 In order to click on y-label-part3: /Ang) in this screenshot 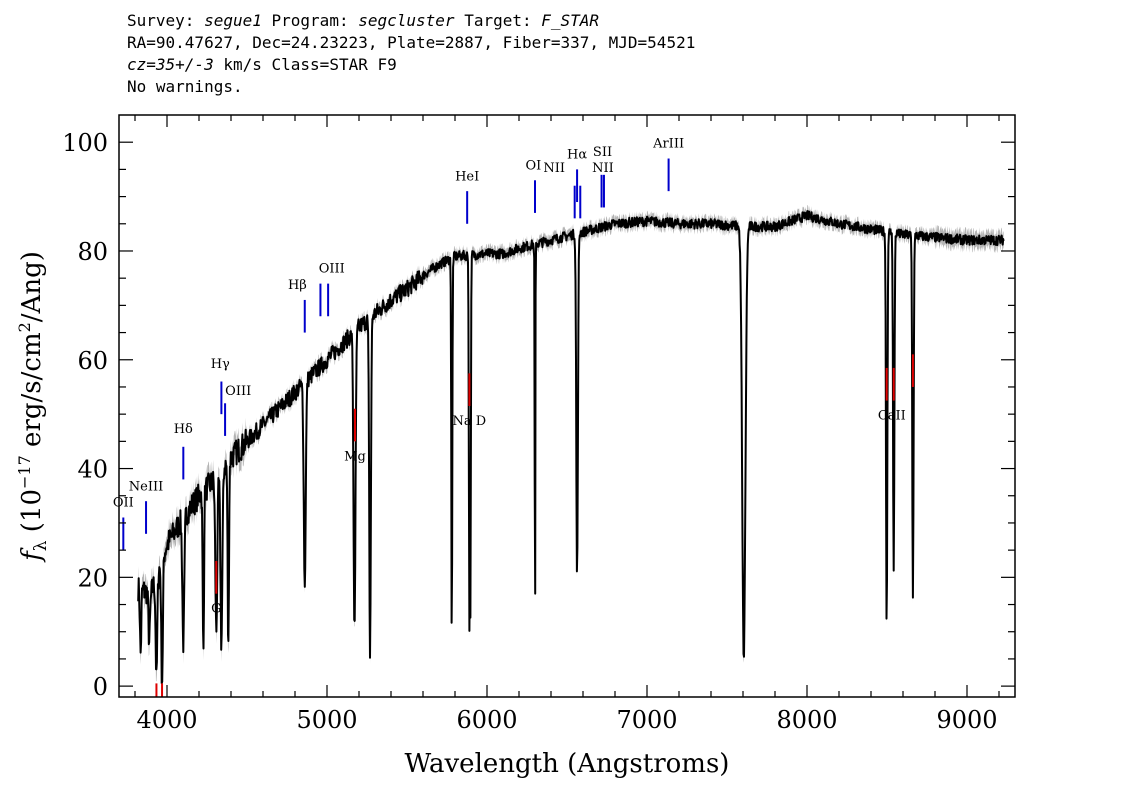, I will do `click(32, 286)`.